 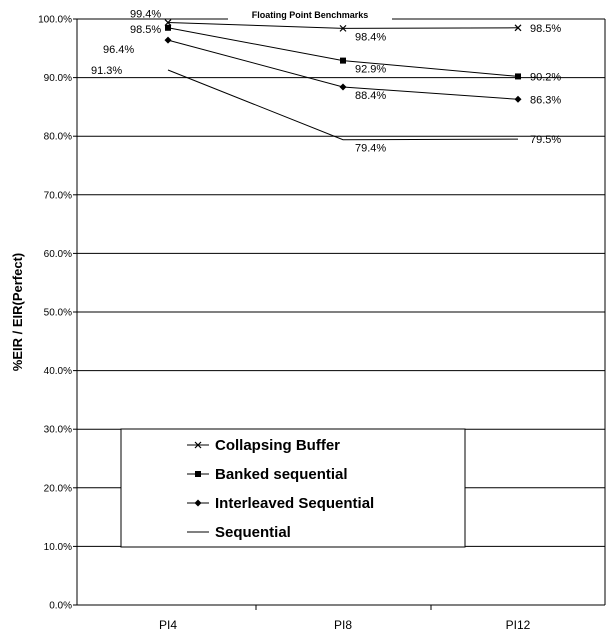 What do you see at coordinates (370, 96) in the screenshot?
I see `data-label: 88.4%` at bounding box center [370, 96].